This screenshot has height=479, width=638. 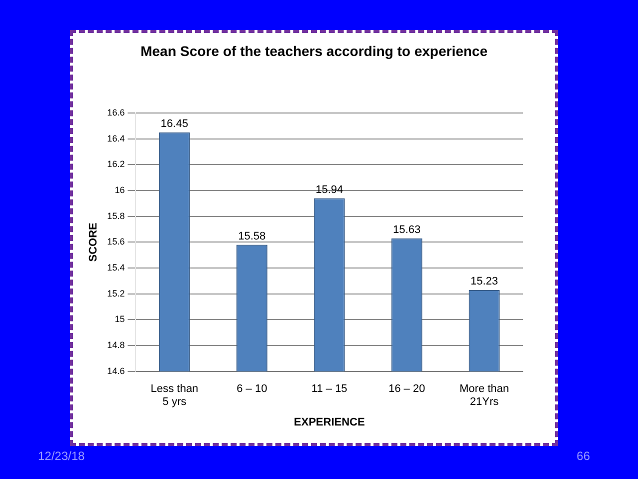 I want to click on y-tick-label: 16.4, so click(x=116, y=138).